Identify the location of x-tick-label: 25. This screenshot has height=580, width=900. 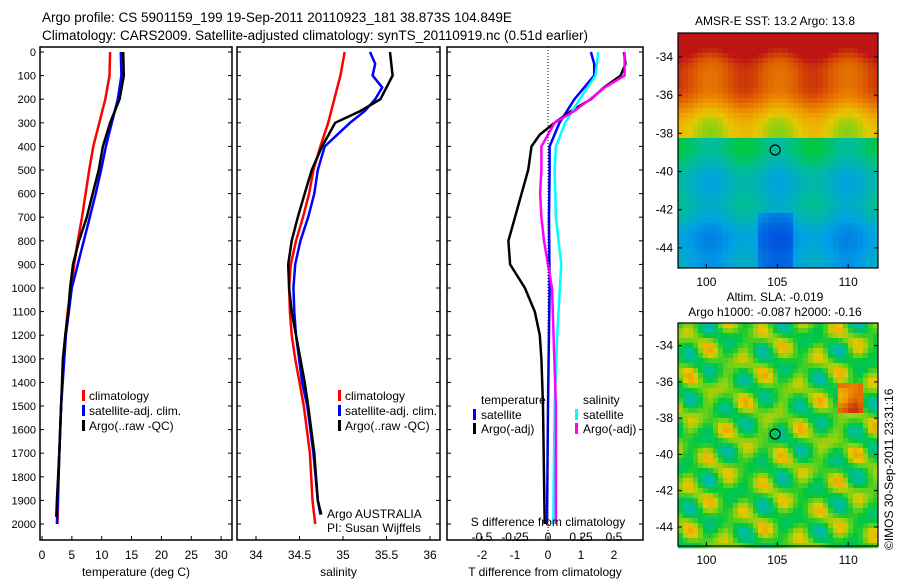
(192, 555).